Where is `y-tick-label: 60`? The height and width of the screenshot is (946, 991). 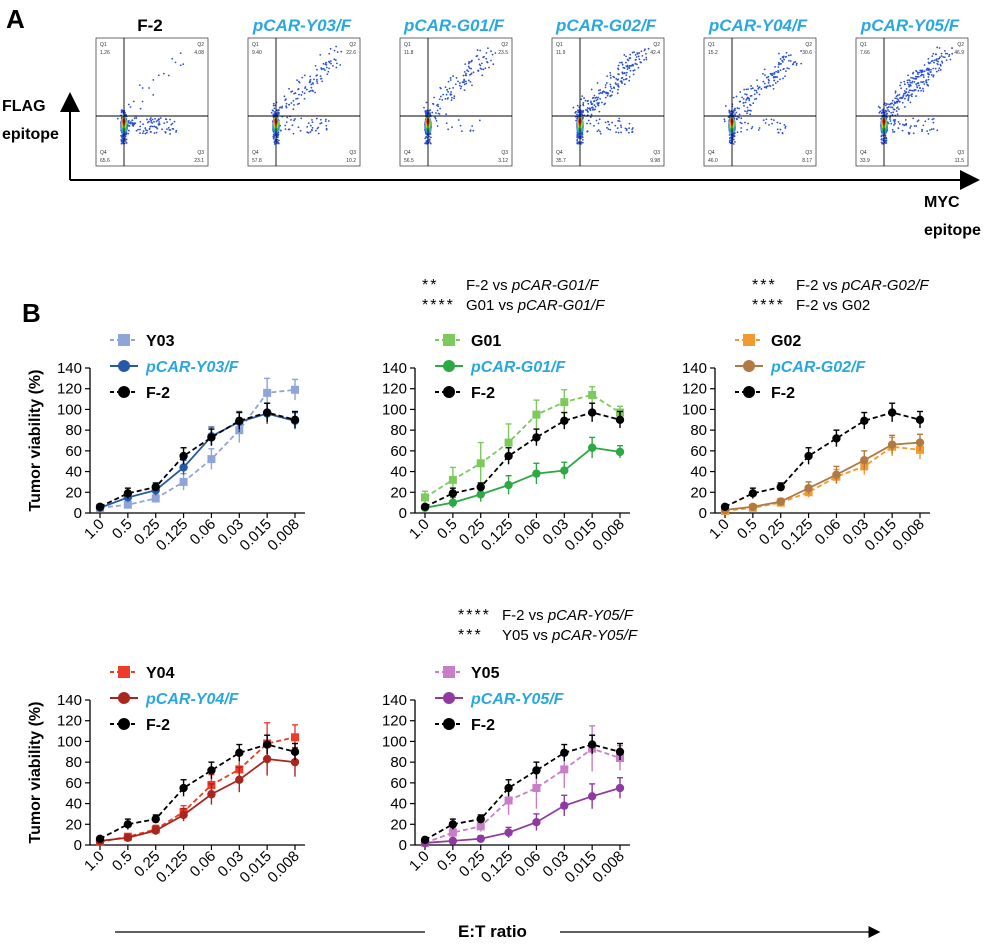
y-tick-label: 60 is located at coordinates (698, 451).